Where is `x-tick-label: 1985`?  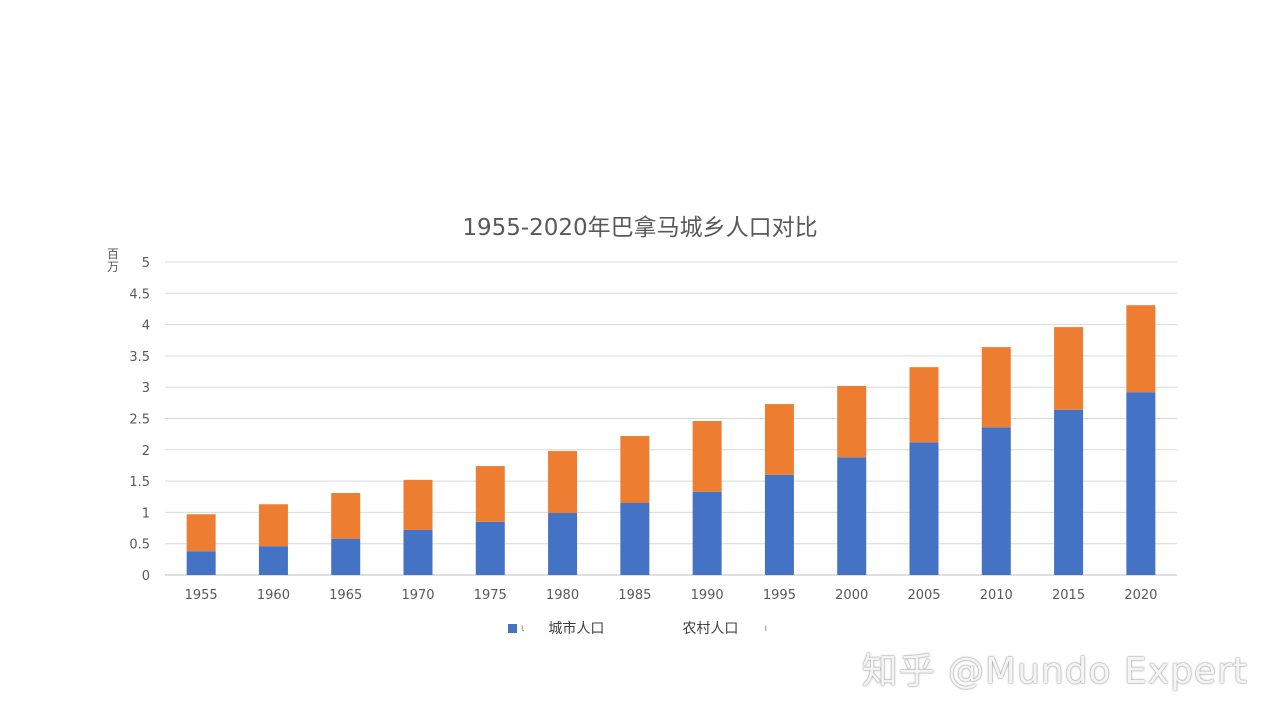 x-tick-label: 1985 is located at coordinates (634, 595).